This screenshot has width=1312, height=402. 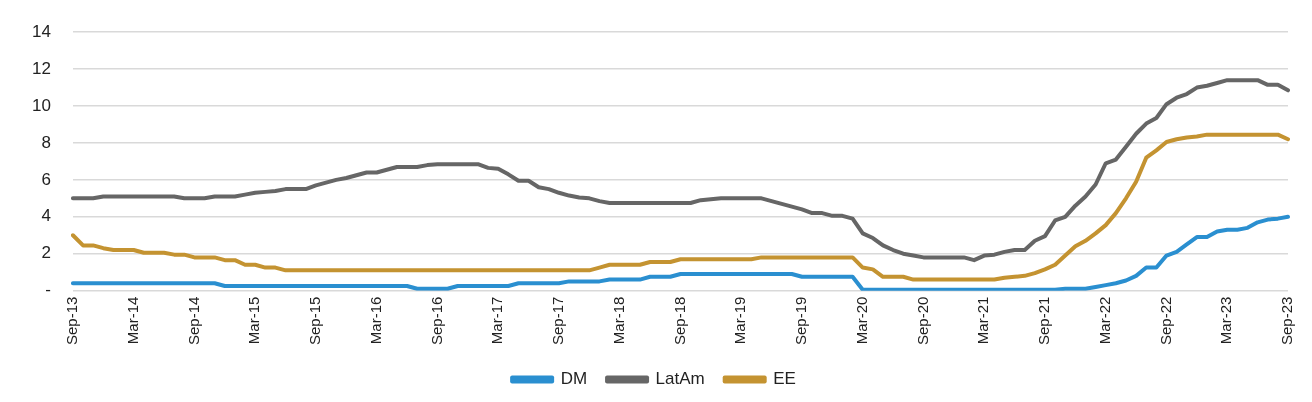 What do you see at coordinates (983, 320) in the screenshot?
I see `x-tick-label: Mar-21` at bounding box center [983, 320].